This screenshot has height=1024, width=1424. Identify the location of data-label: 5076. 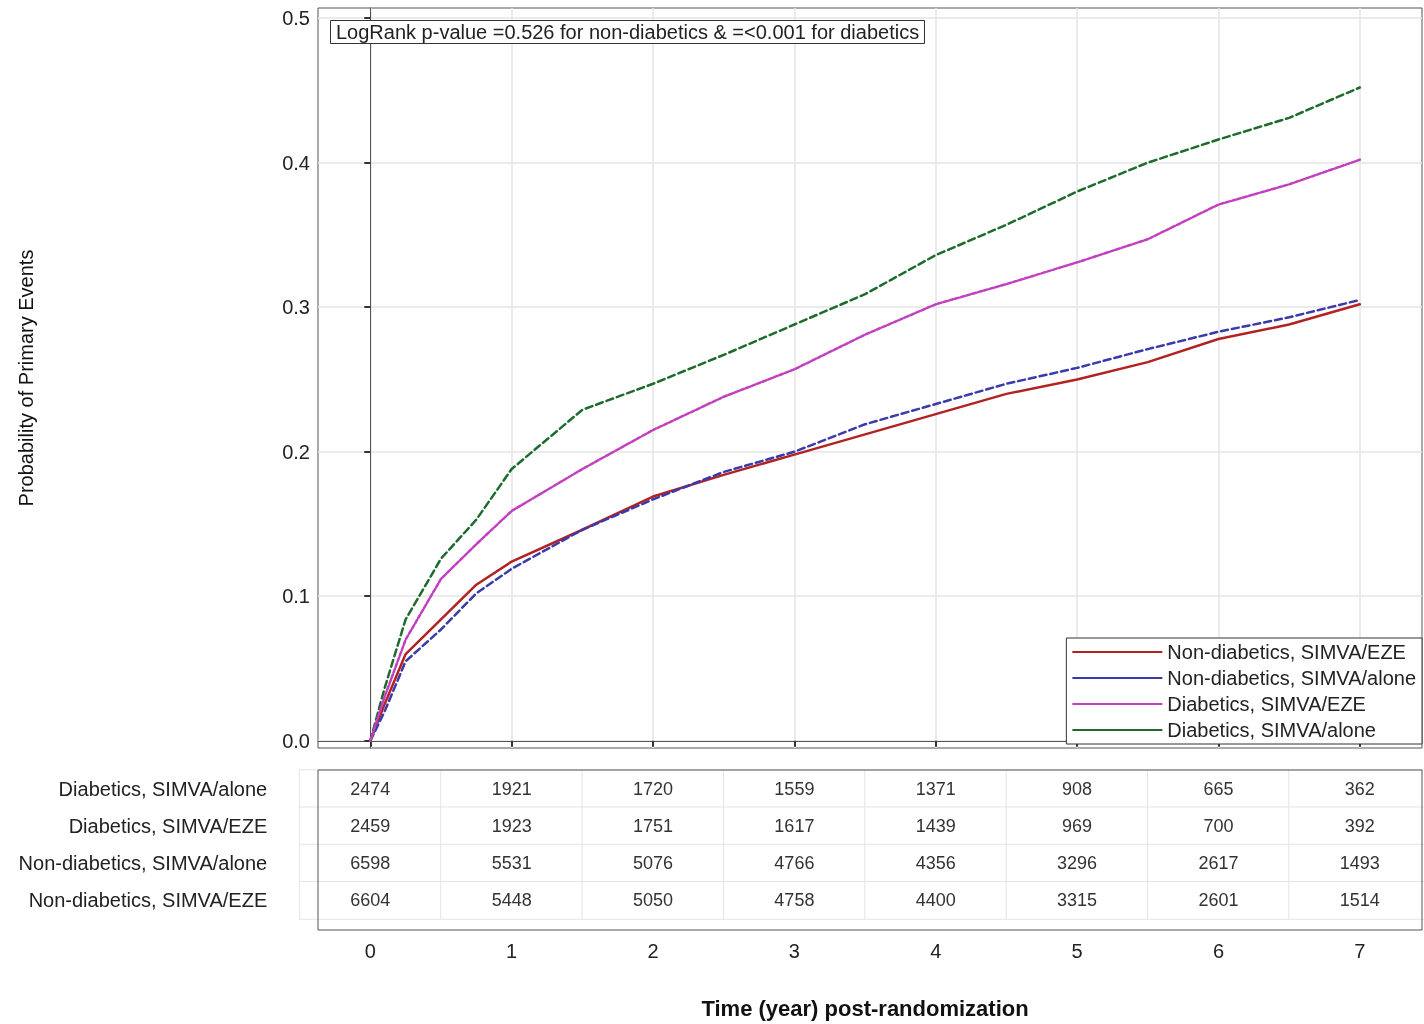
(653, 863).